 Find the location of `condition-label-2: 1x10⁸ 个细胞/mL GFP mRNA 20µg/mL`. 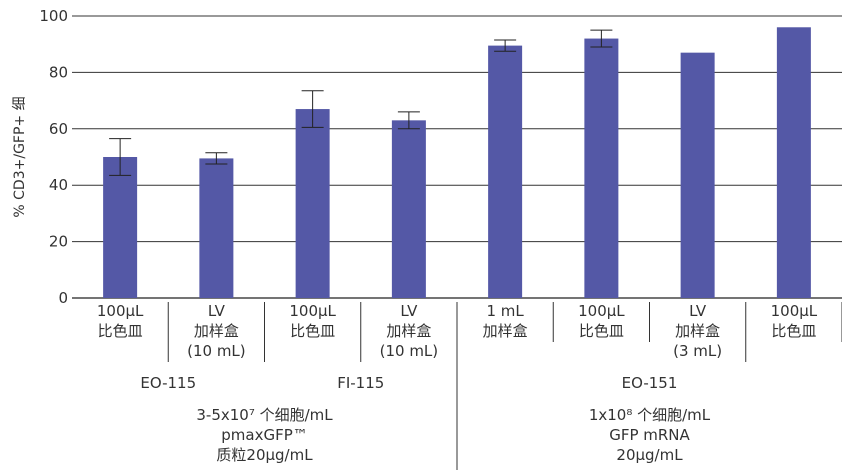

condition-label-2: 1x10⁸ 个细胞/mL GFP mRNA 20µg/mL is located at coordinates (650, 435).